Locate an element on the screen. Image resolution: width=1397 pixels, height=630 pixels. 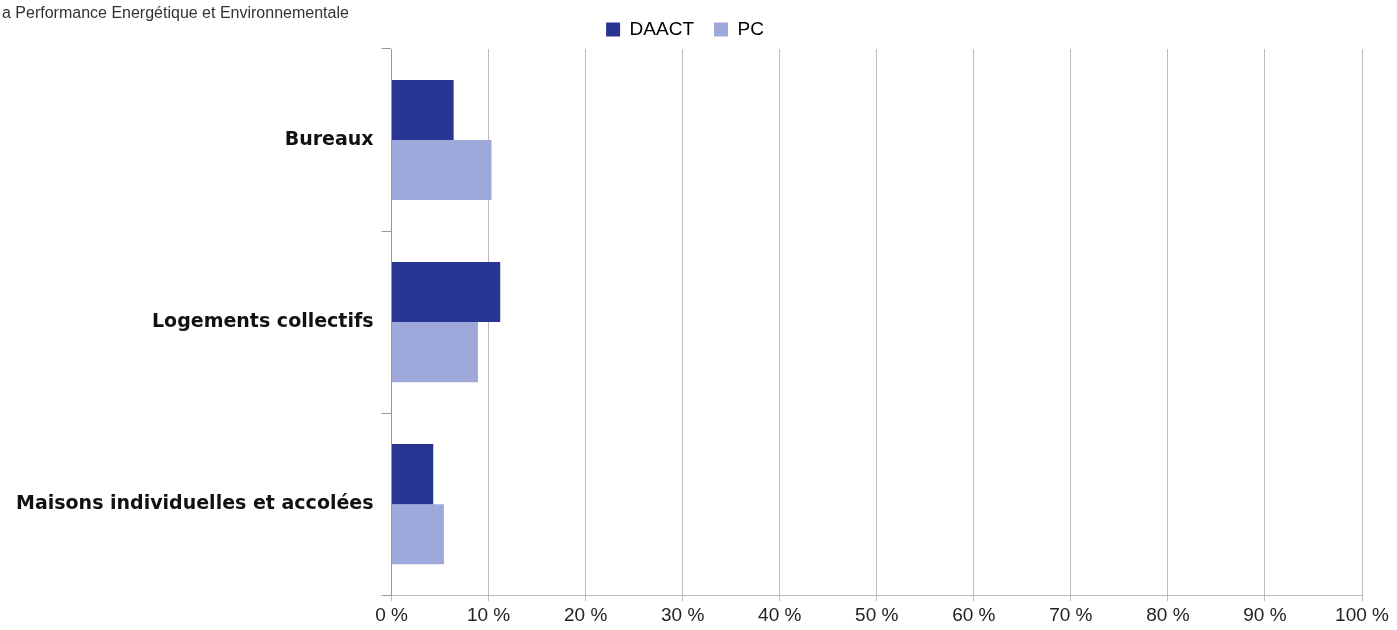
x-tick-label: 60 % is located at coordinates (974, 614).